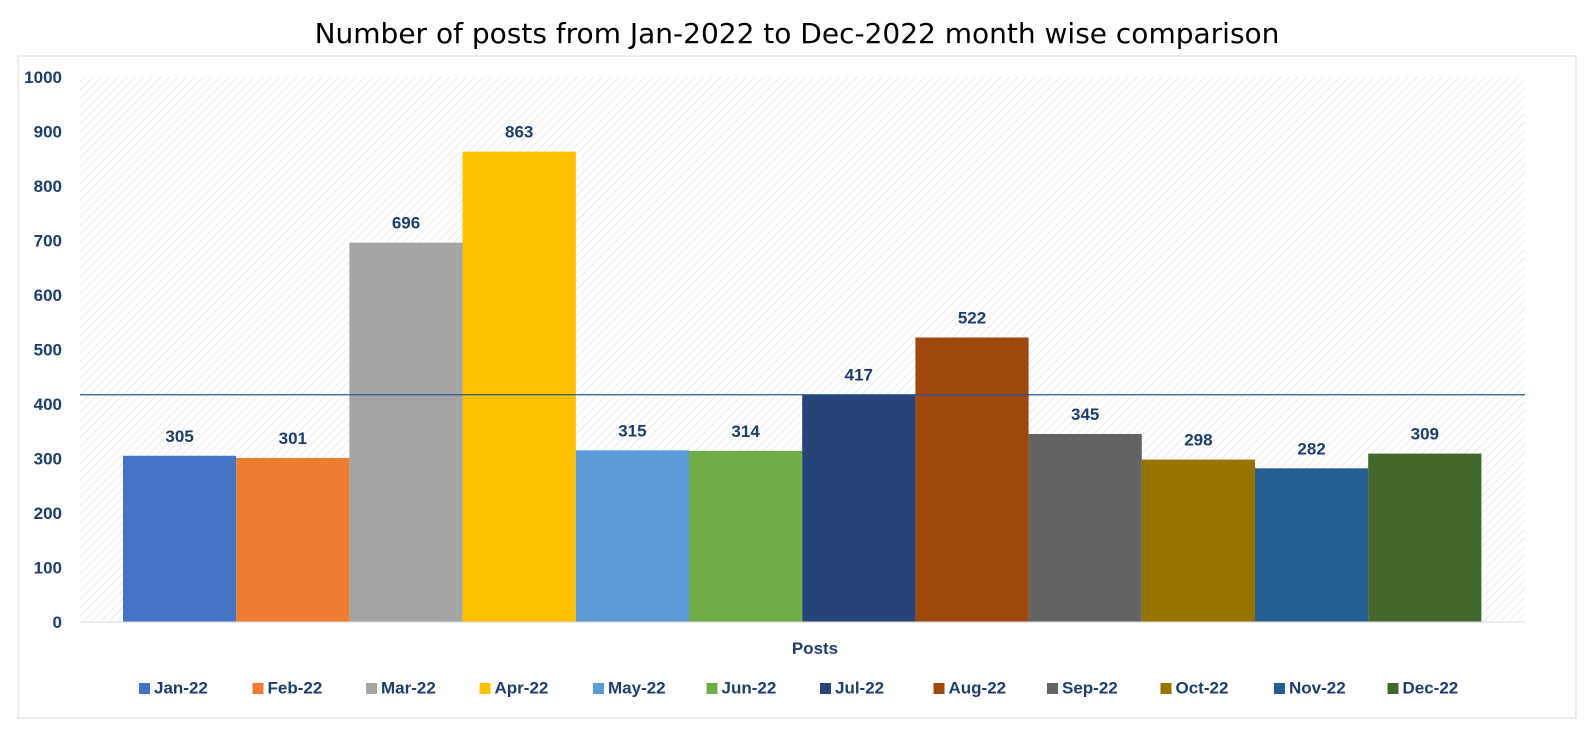 The width and height of the screenshot is (1595, 745). What do you see at coordinates (48, 459) in the screenshot?
I see `y-tick-label: 300` at bounding box center [48, 459].